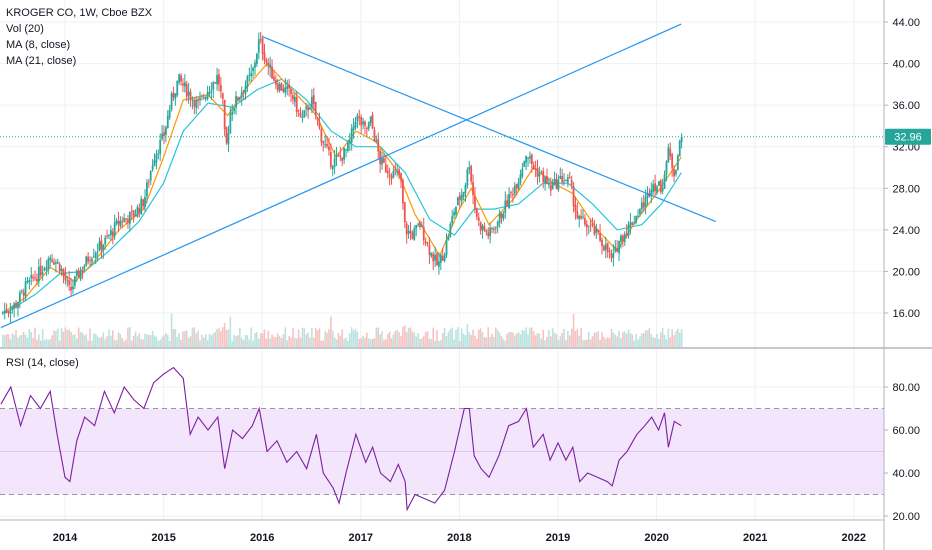 The height and width of the screenshot is (550, 932). I want to click on price-tick-label: 28.00, so click(906, 189).